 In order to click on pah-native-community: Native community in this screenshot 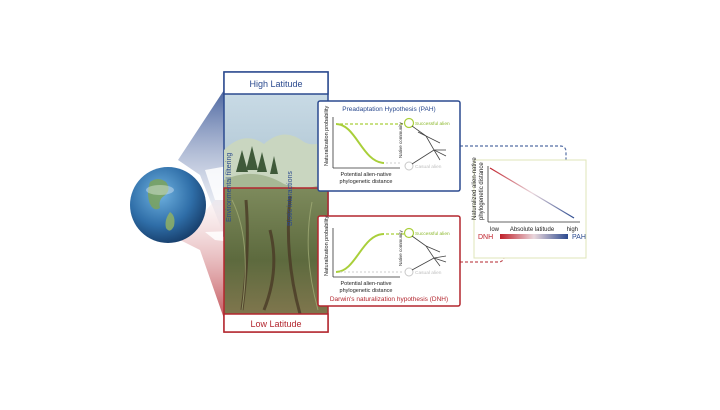, I will do `click(400, 139)`.